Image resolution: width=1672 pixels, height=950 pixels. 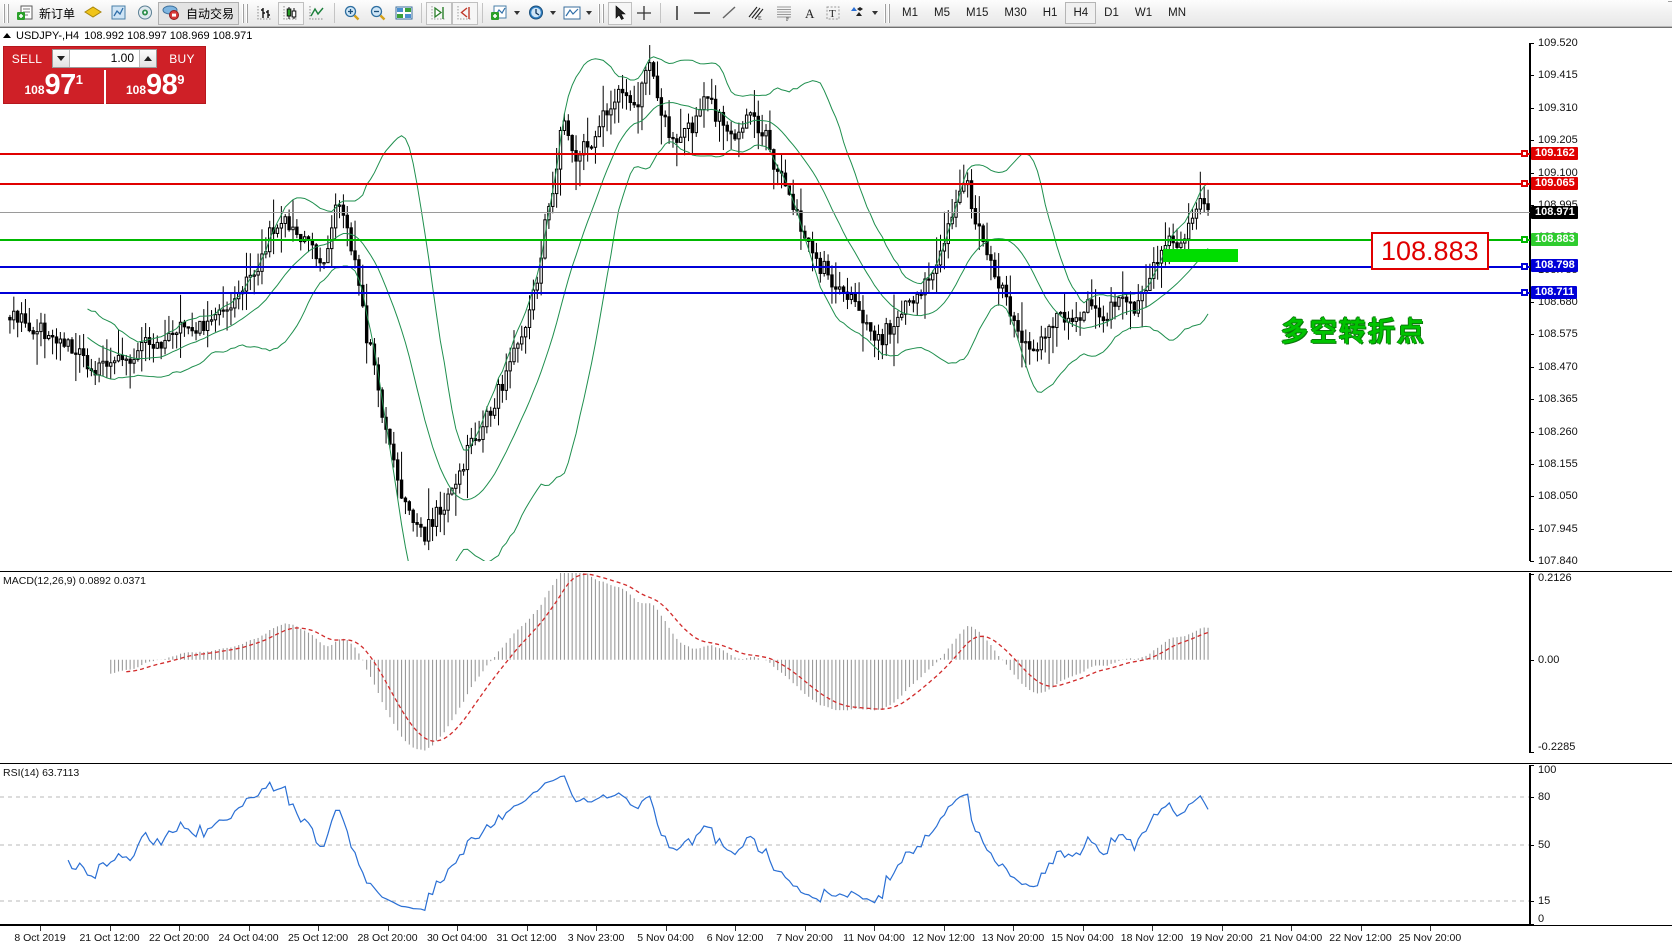 What do you see at coordinates (1558, 107) in the screenshot?
I see `price-tick-label: 109.310` at bounding box center [1558, 107].